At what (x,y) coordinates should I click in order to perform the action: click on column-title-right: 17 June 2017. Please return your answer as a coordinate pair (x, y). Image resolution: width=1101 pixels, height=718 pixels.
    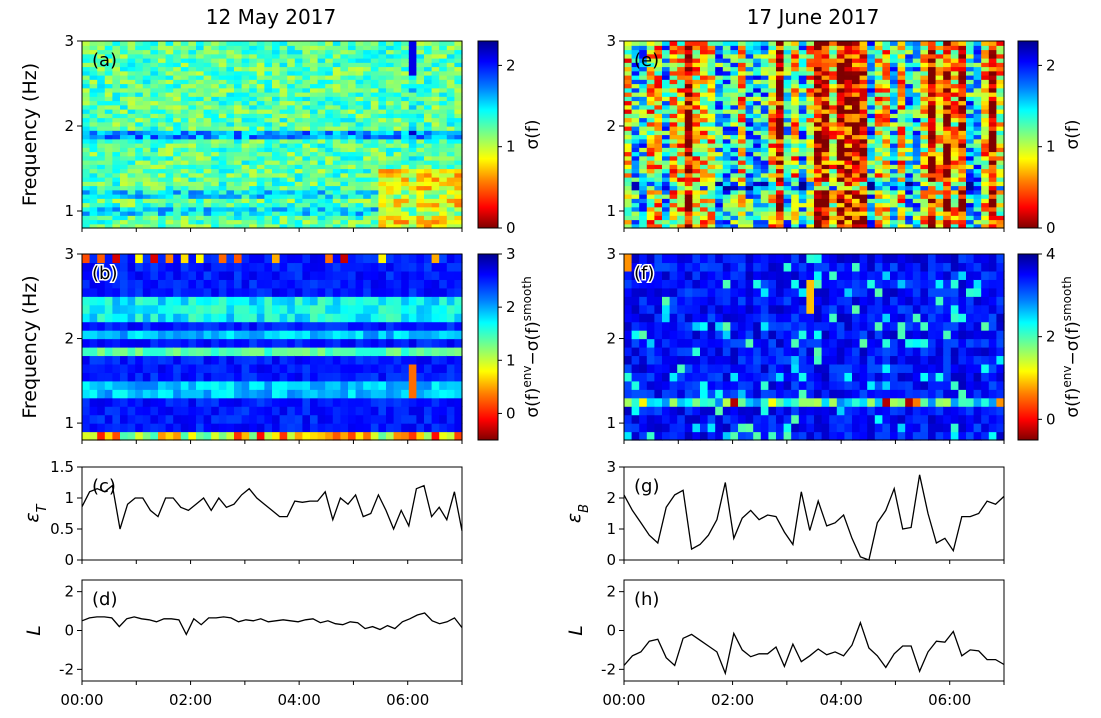
    Looking at the image, I should click on (813, 17).